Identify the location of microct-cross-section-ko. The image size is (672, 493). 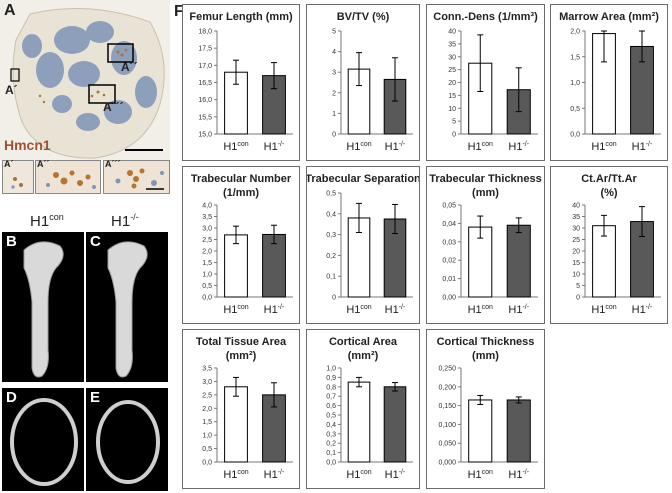
(127, 439).